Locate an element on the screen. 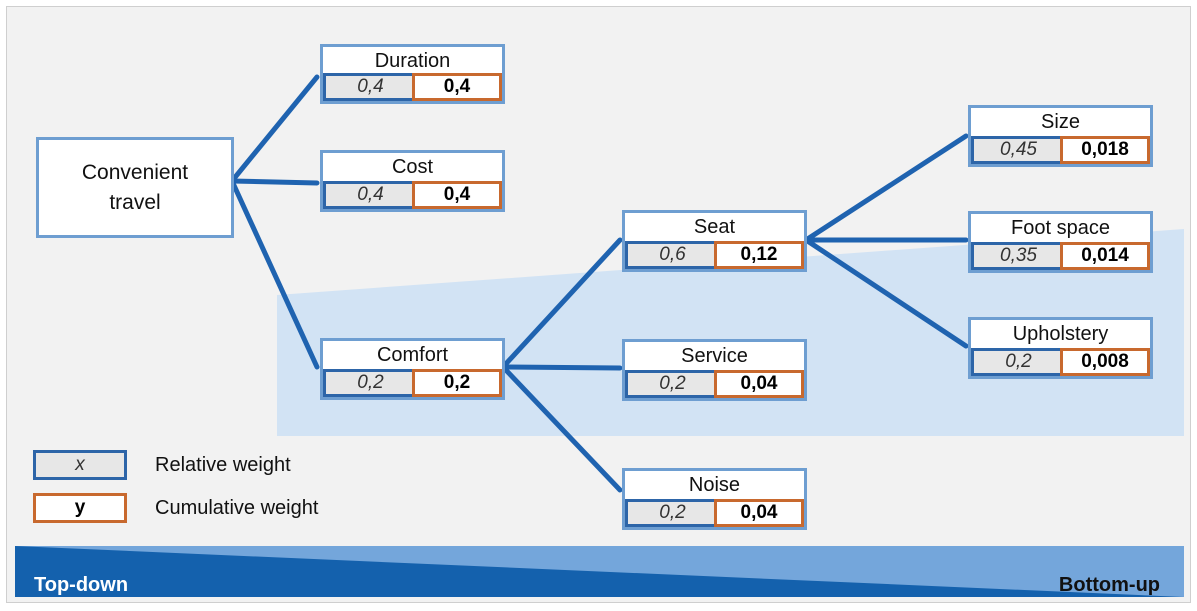  node-size-cumulative-weight: 0,018 is located at coordinates (1105, 150).